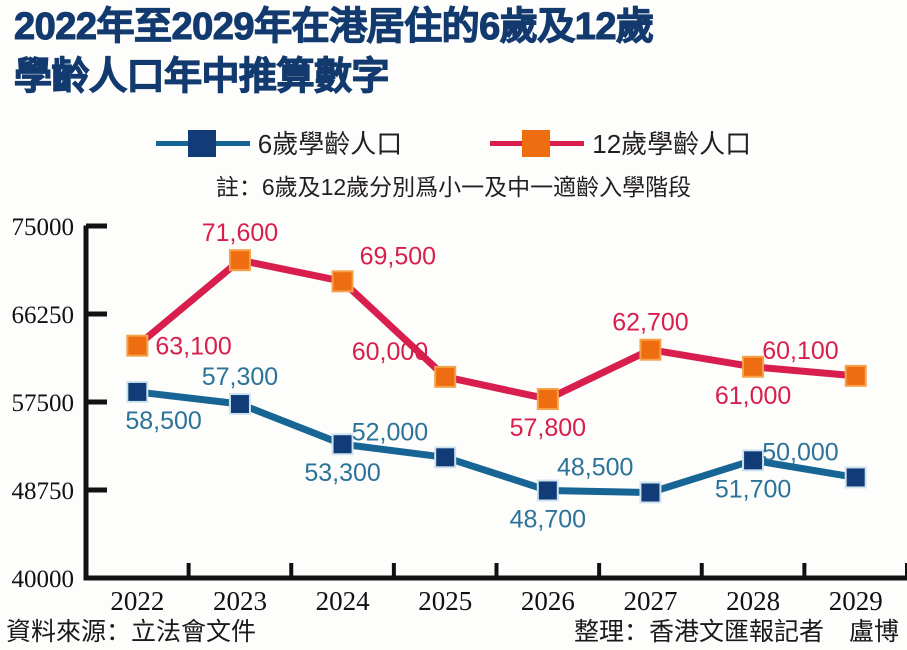 This screenshot has width=907, height=650. Describe the element at coordinates (650, 323) in the screenshot. I see `data-point-label: 62,700` at that location.